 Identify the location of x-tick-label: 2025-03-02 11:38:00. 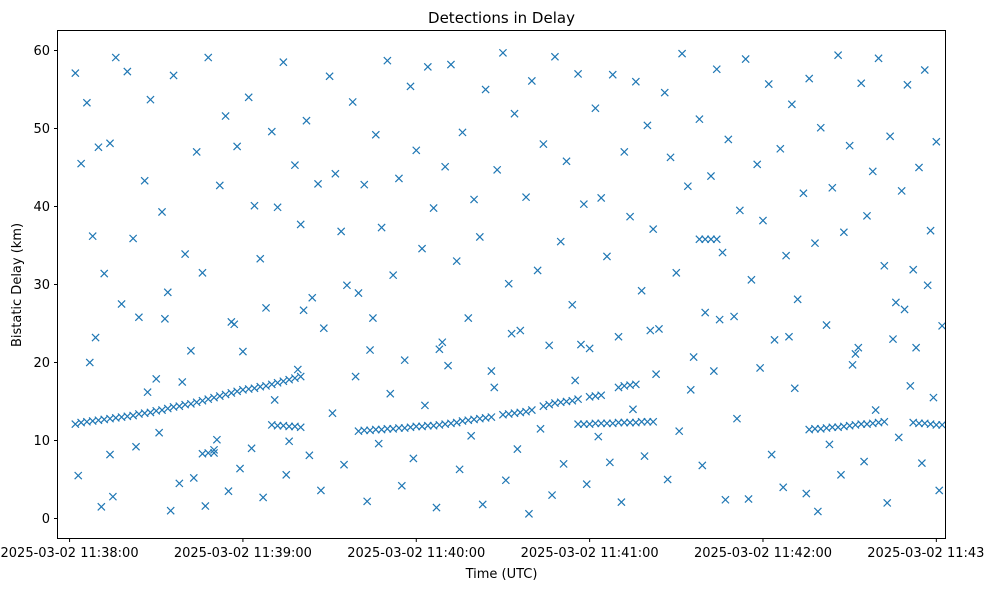
(70, 553).